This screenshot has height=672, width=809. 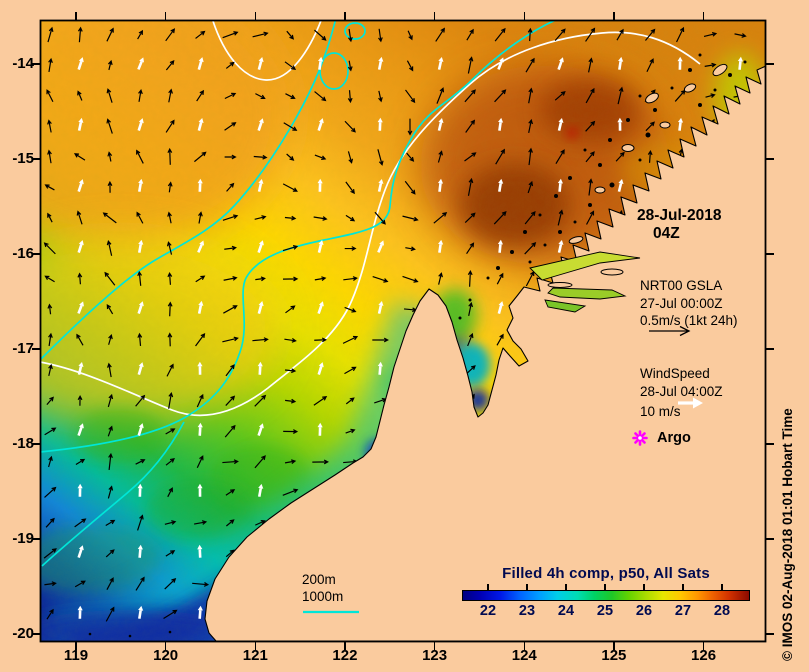 What do you see at coordinates (787, 534) in the screenshot?
I see `credit-text: © IMOS 02-Aug-2018 01:01 Hobart Time` at bounding box center [787, 534].